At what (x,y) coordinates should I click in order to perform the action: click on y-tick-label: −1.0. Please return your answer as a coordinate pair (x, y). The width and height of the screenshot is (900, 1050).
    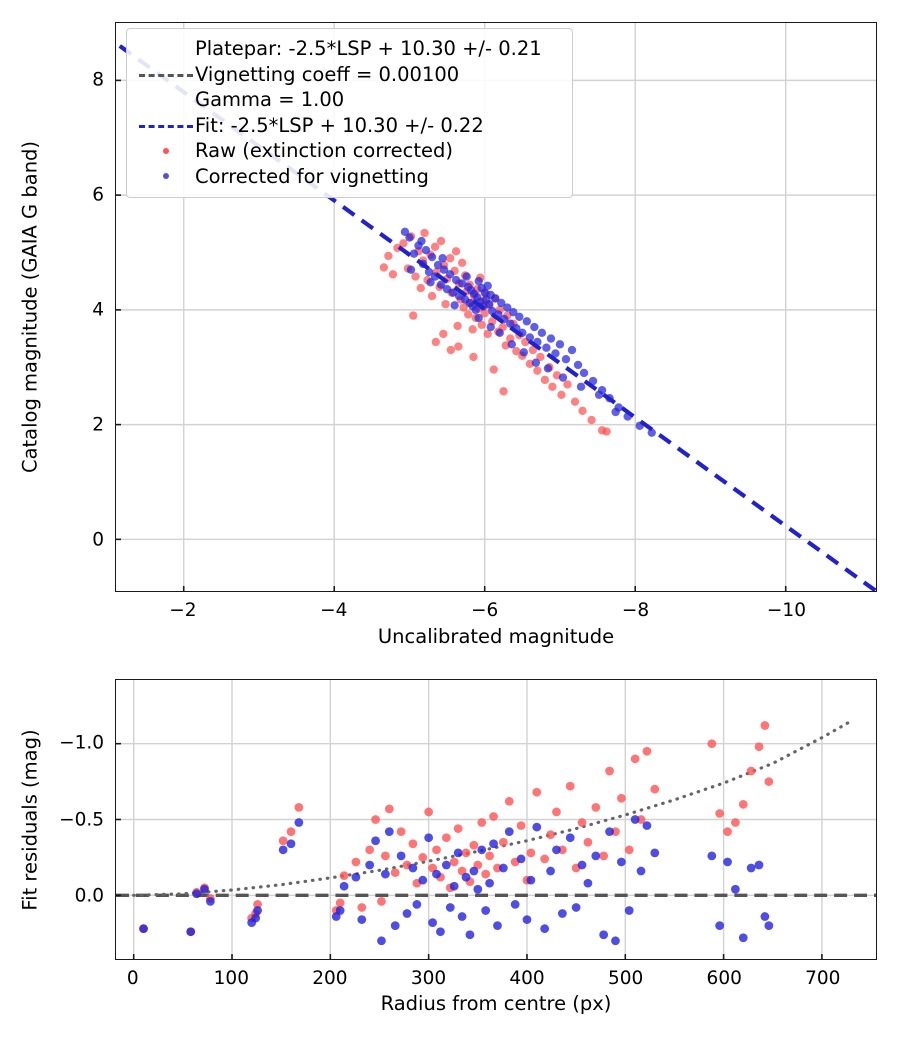
    Looking at the image, I should click on (81, 743).